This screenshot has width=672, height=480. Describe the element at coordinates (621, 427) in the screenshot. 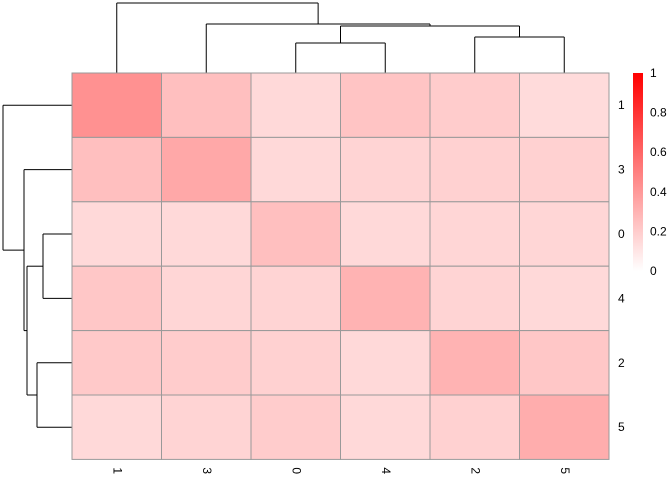

I see `row-label: 5` at that location.